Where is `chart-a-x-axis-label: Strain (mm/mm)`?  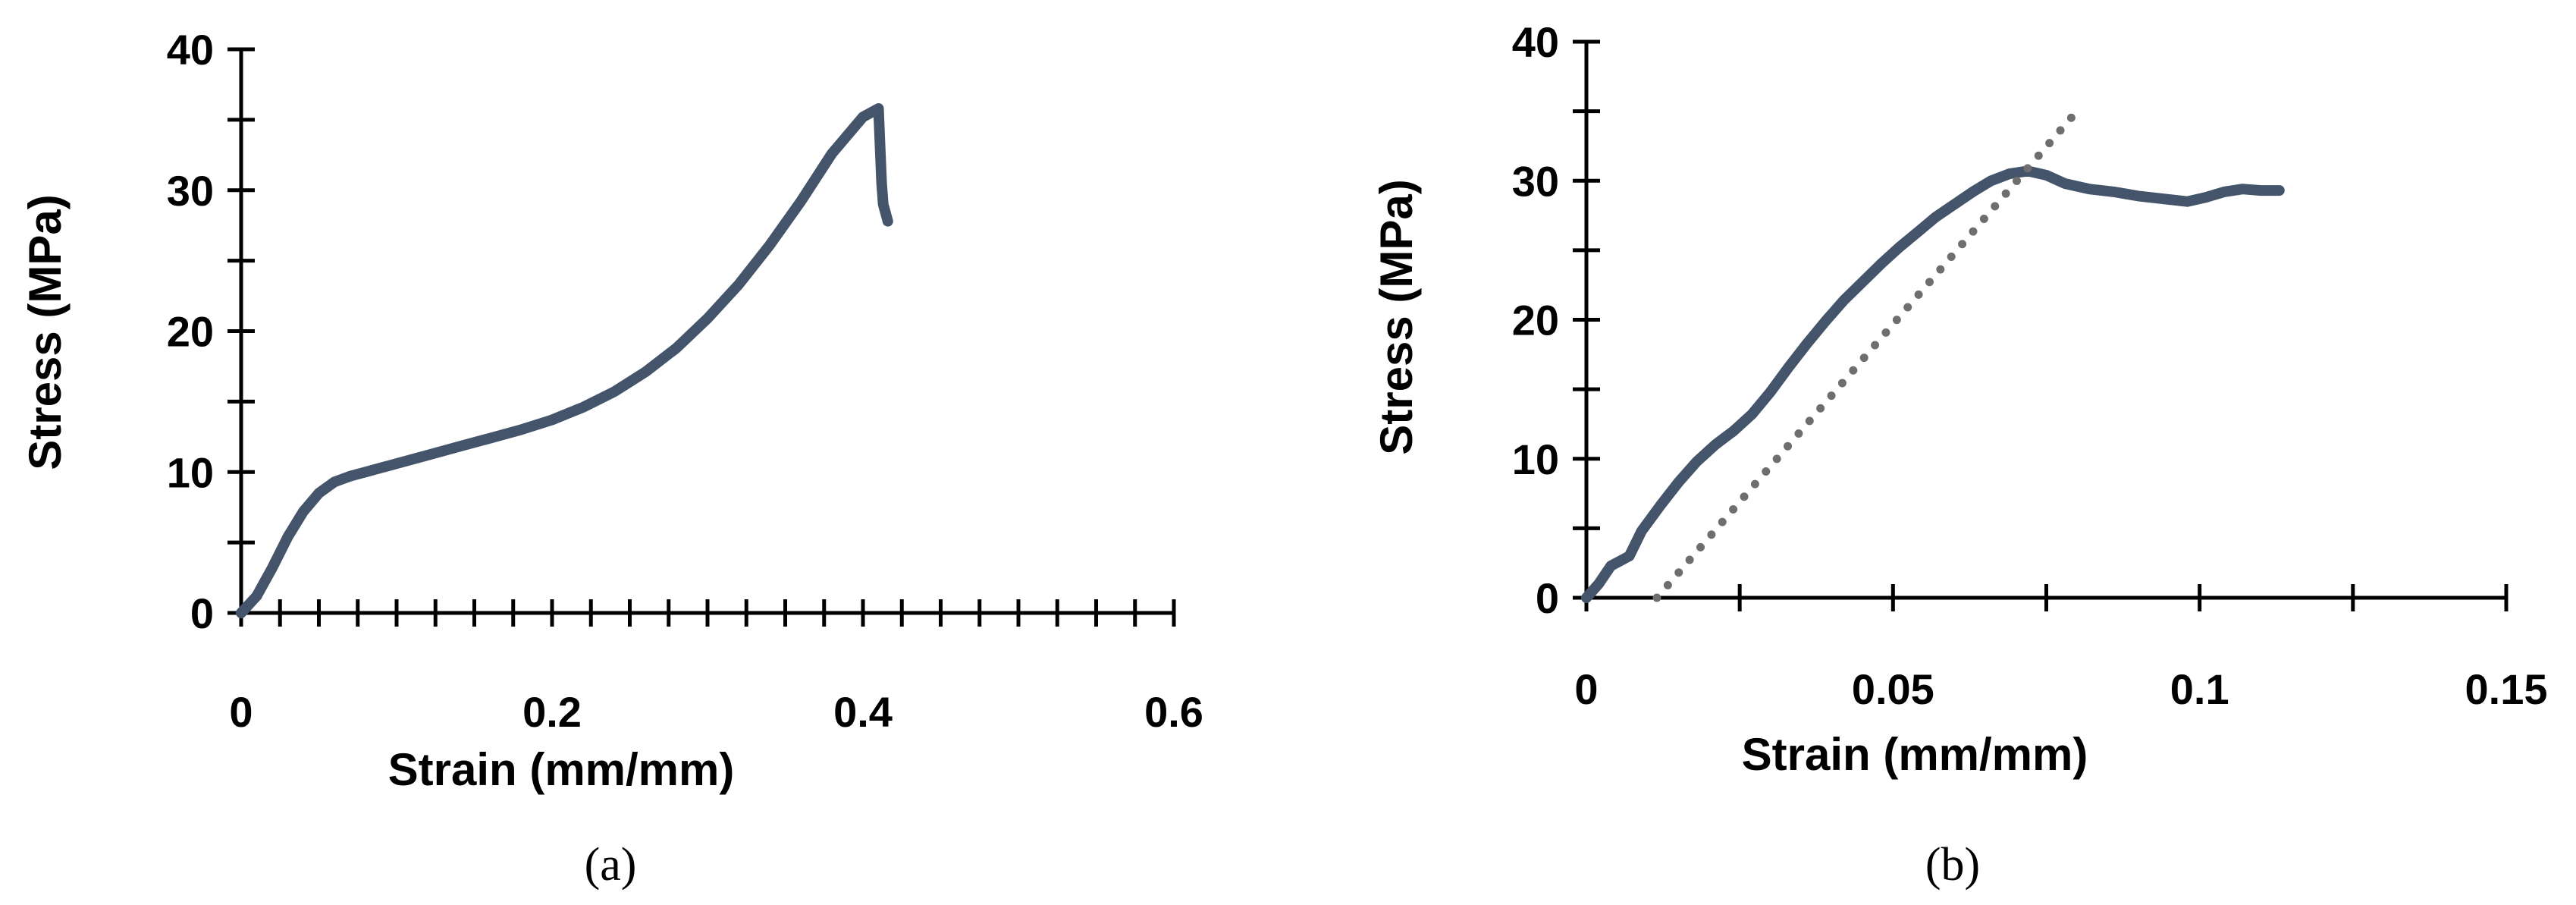
chart-a-x-axis-label: Strain (mm/mm) is located at coordinates (561, 769).